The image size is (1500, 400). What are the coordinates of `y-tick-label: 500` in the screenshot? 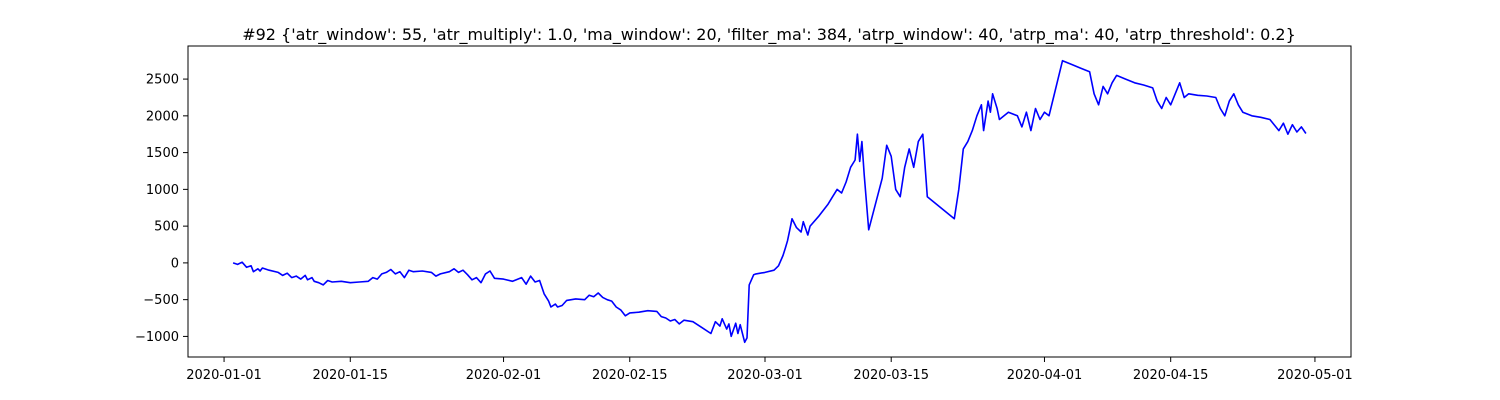 It's located at (166, 227).